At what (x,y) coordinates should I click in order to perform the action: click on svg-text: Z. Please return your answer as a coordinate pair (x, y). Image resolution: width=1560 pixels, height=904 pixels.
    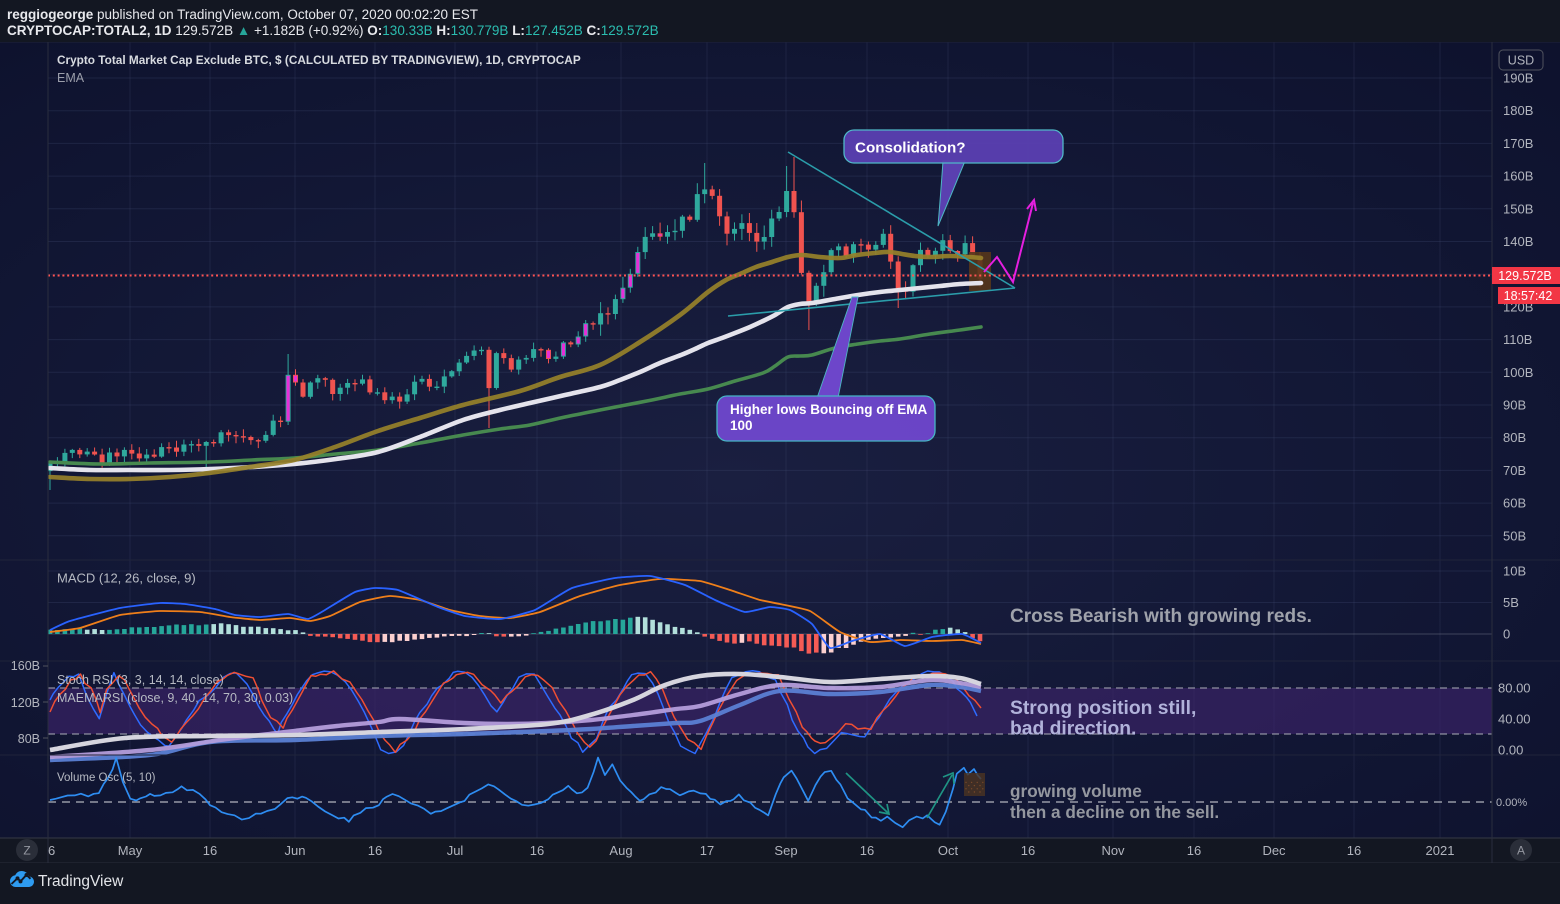
    Looking at the image, I should click on (26, 851).